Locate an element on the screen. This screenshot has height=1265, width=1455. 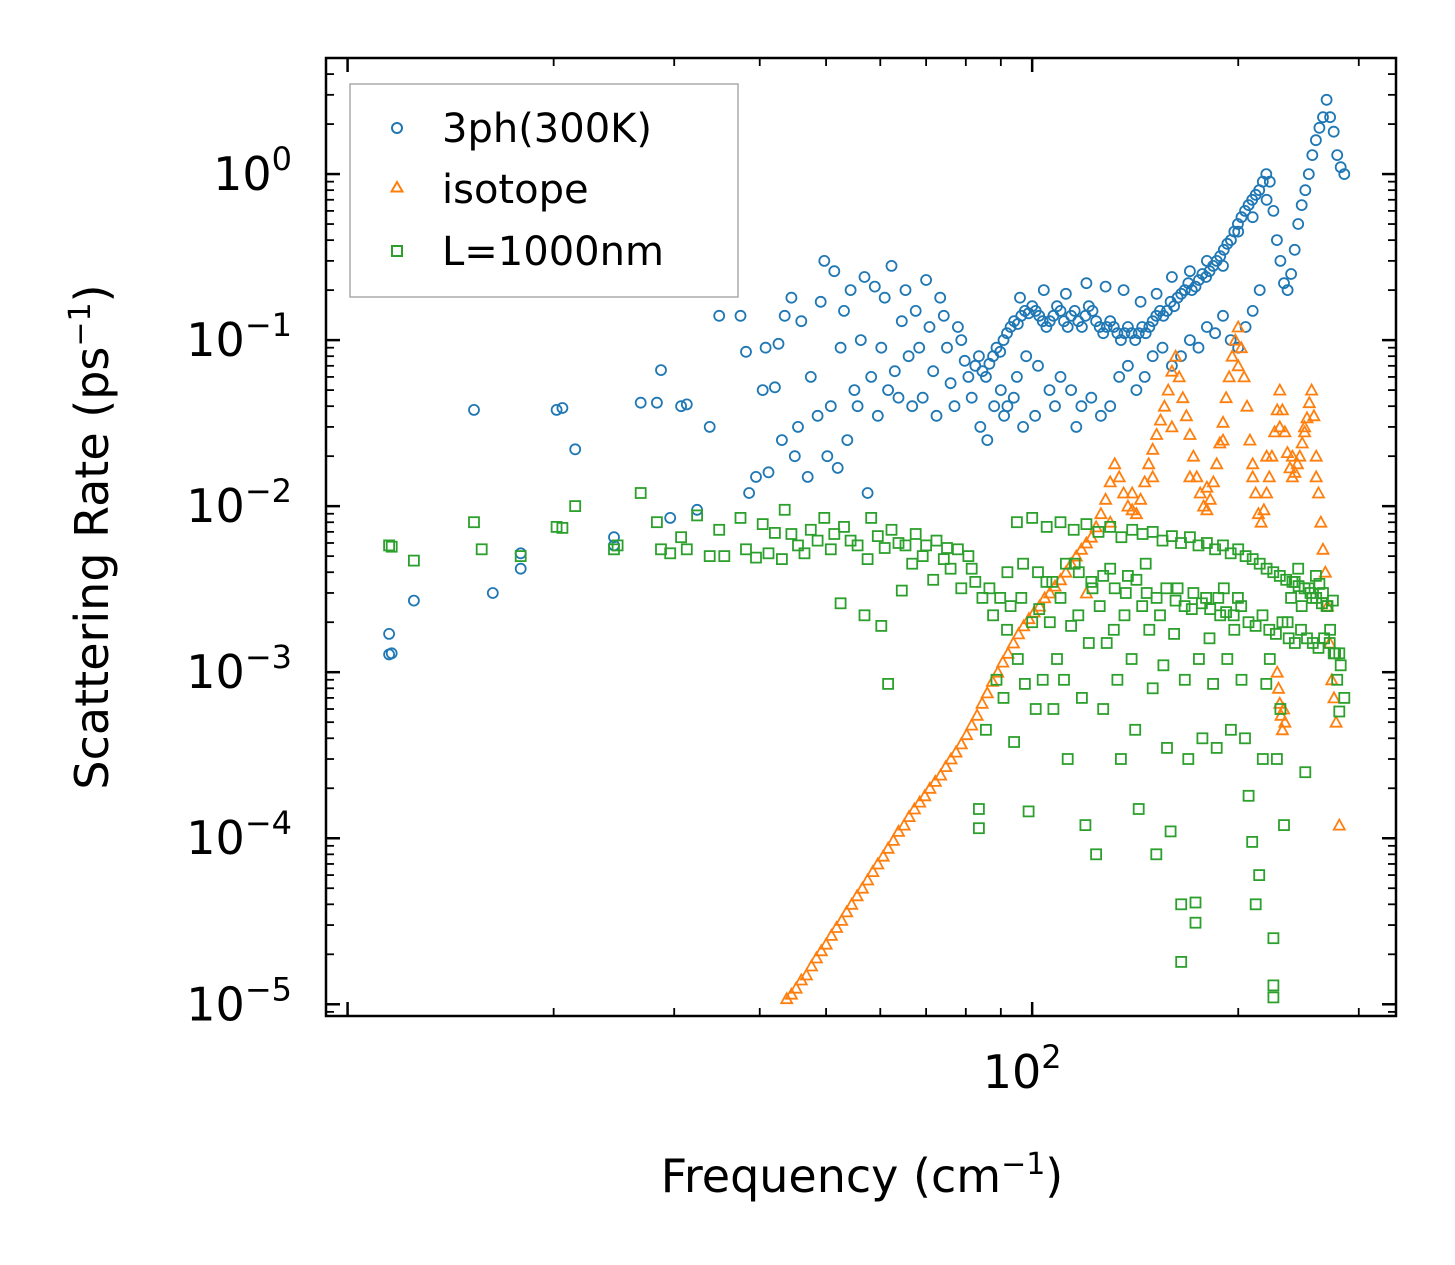
legend: 3ph(300K) isotope L=1000nm is located at coordinates (544, 190).